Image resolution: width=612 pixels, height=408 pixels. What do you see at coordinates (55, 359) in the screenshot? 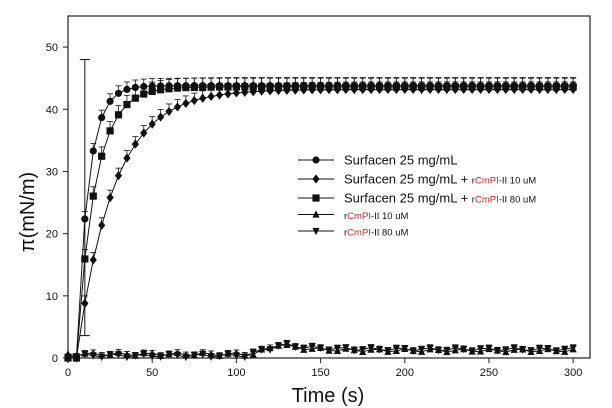
I see `y-tick-label: 0` at bounding box center [55, 359].